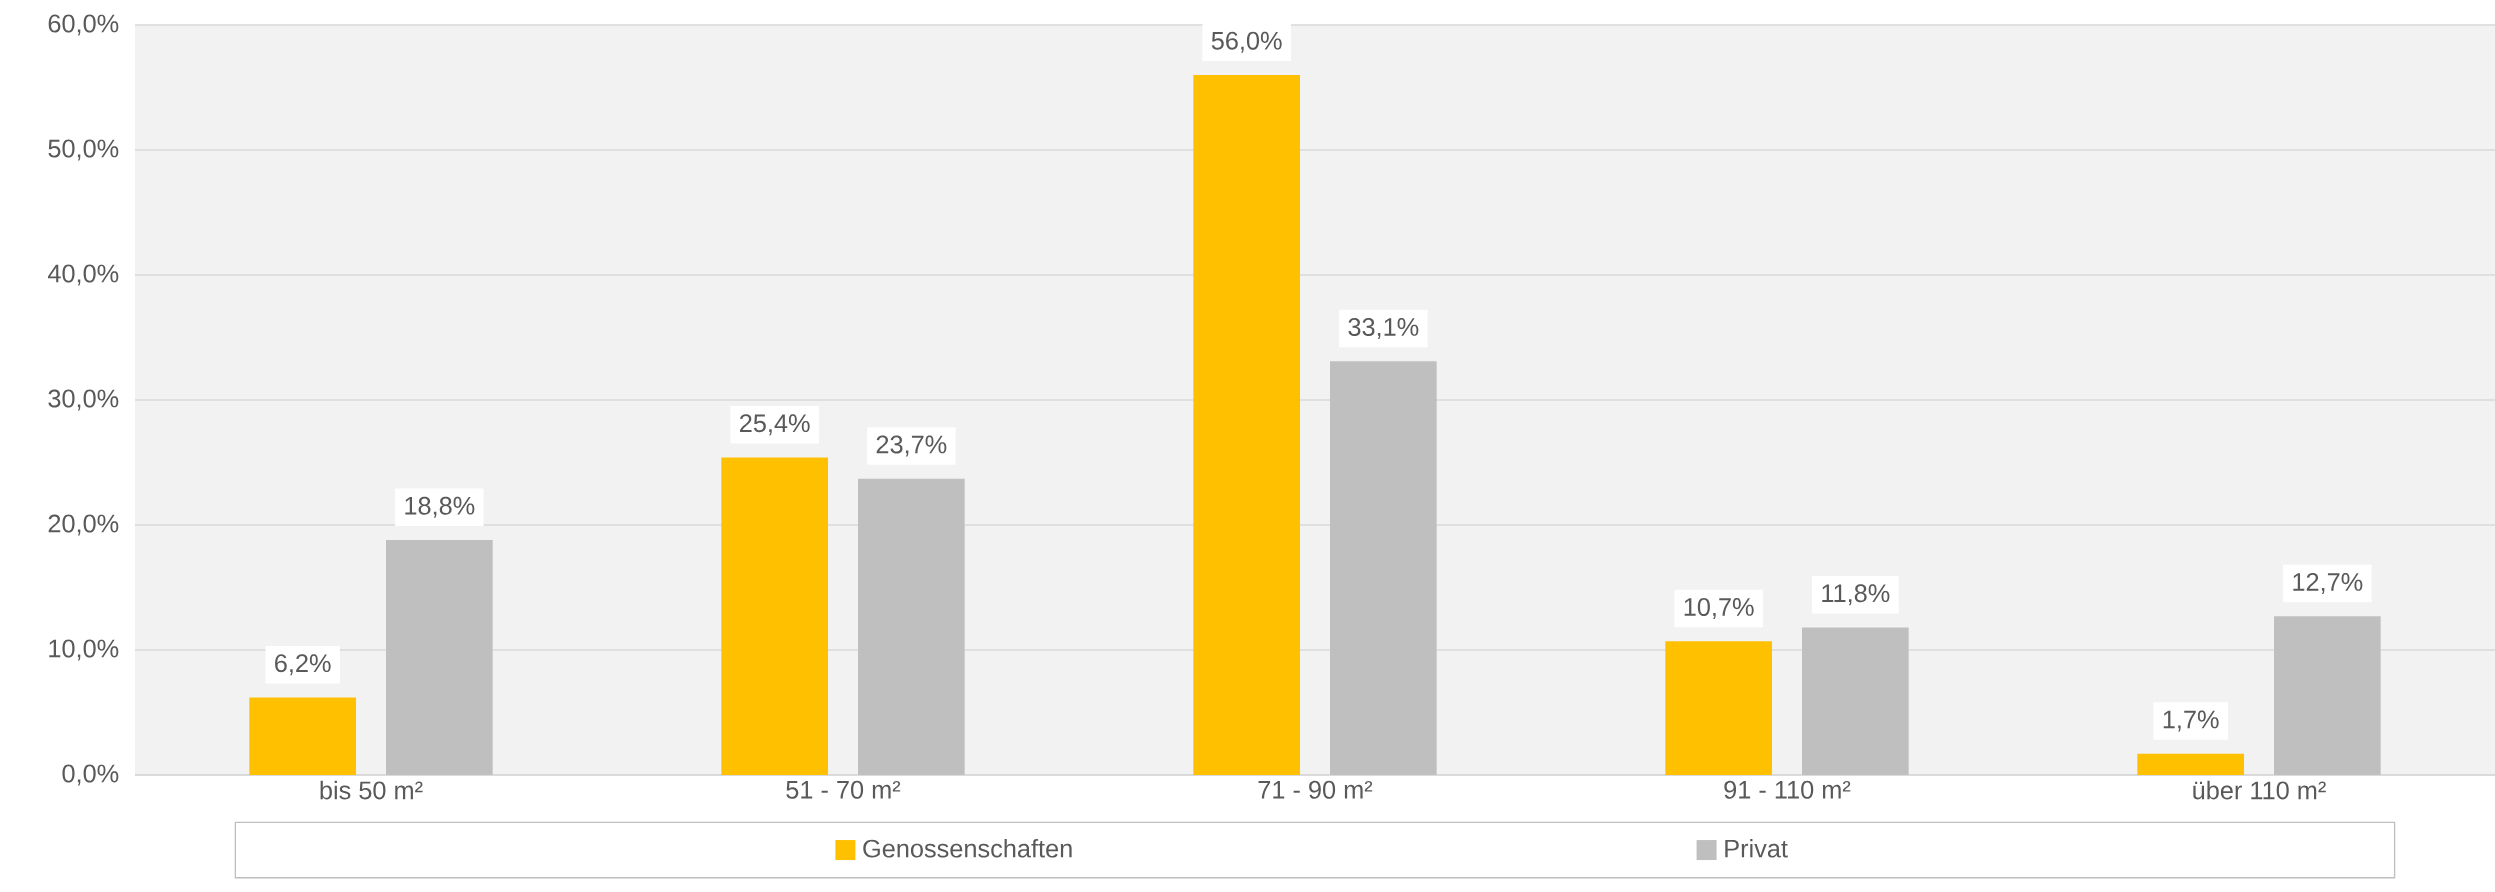 Image resolution: width=2495 pixels, height=892 pixels. I want to click on data-label: 56,0%, so click(1246, 42).